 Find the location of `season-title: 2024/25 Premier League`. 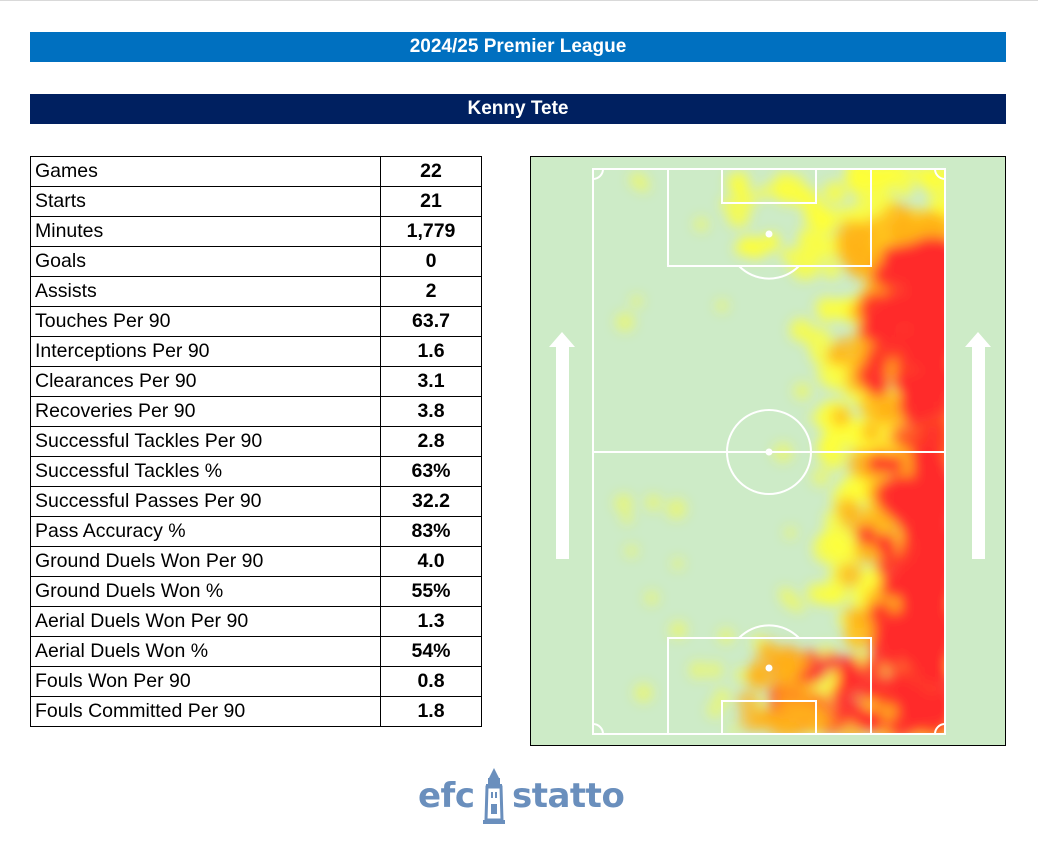

season-title: 2024/25 Premier League is located at coordinates (518, 46).